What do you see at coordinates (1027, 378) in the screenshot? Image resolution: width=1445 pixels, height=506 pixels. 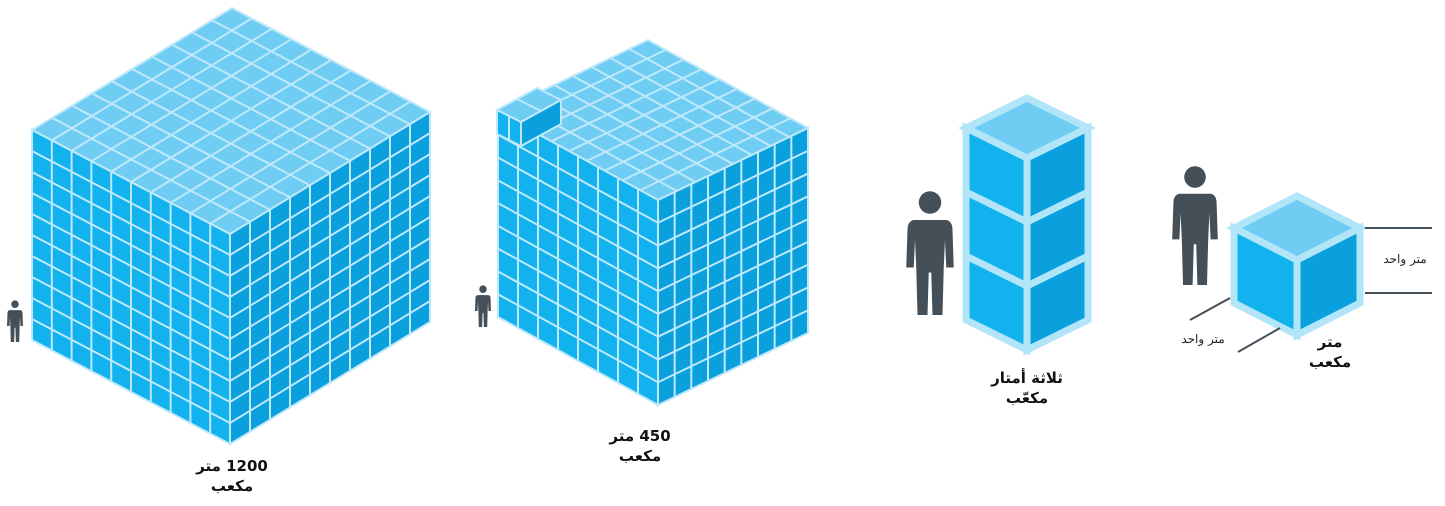 I see `label-line: ثلاثة أمتار` at bounding box center [1027, 378].